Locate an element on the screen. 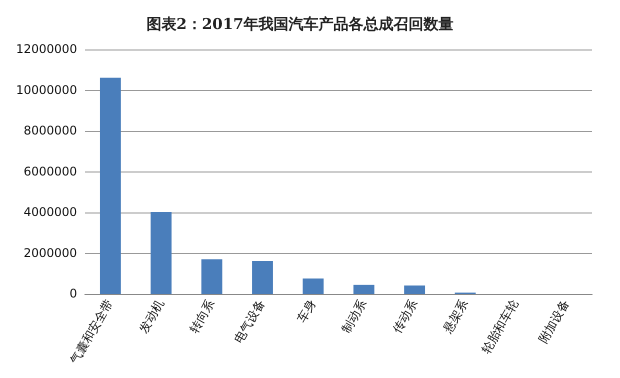 This screenshot has width=620, height=378. chart-title: 图表2：2017年我国汽车产品各总成召回数量 is located at coordinates (300, 23).